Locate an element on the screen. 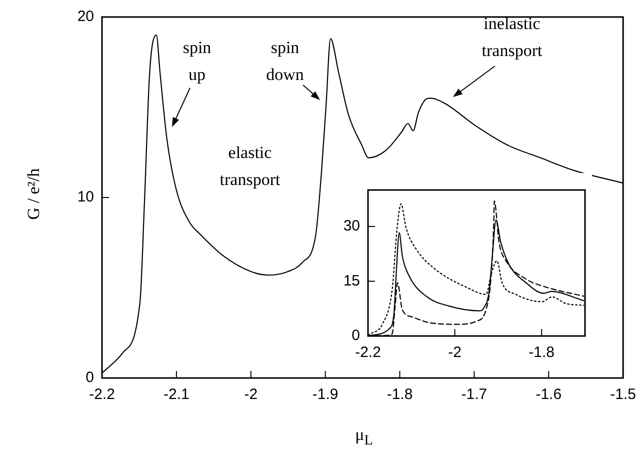 The width and height of the screenshot is (644, 456). x-tick-label: -2.1 is located at coordinates (177, 395).